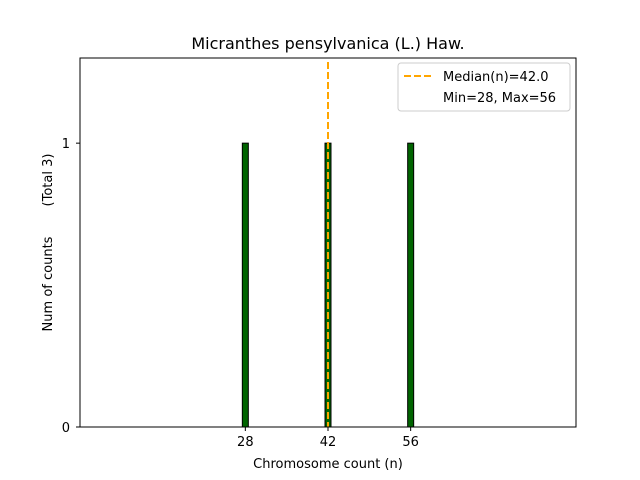 Image resolution: width=640 pixels, height=480 pixels. Describe the element at coordinates (48, 283) in the screenshot. I see `y-axis-label: Num of counts` at that location.